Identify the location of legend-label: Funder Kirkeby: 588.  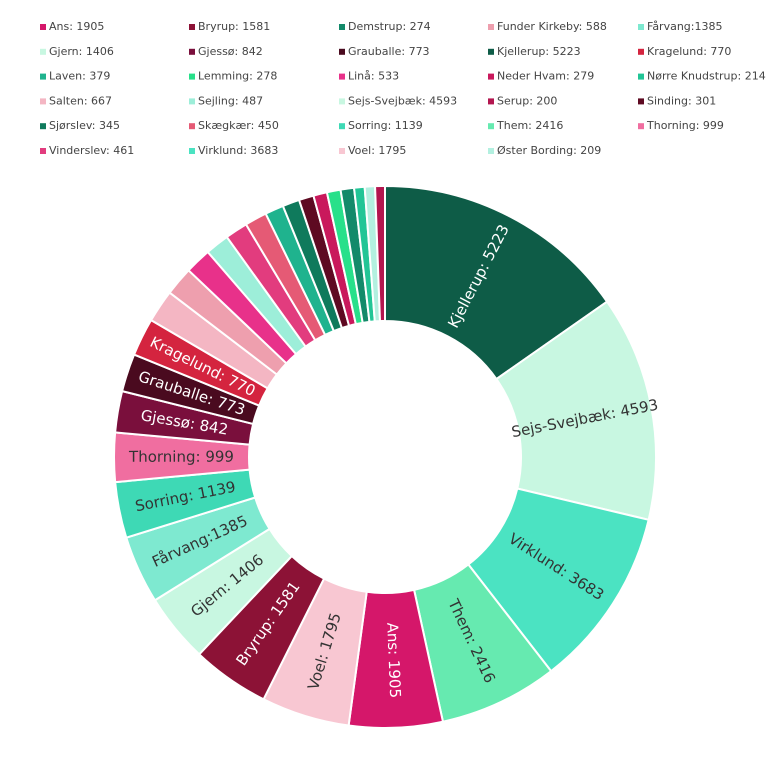
(552, 26).